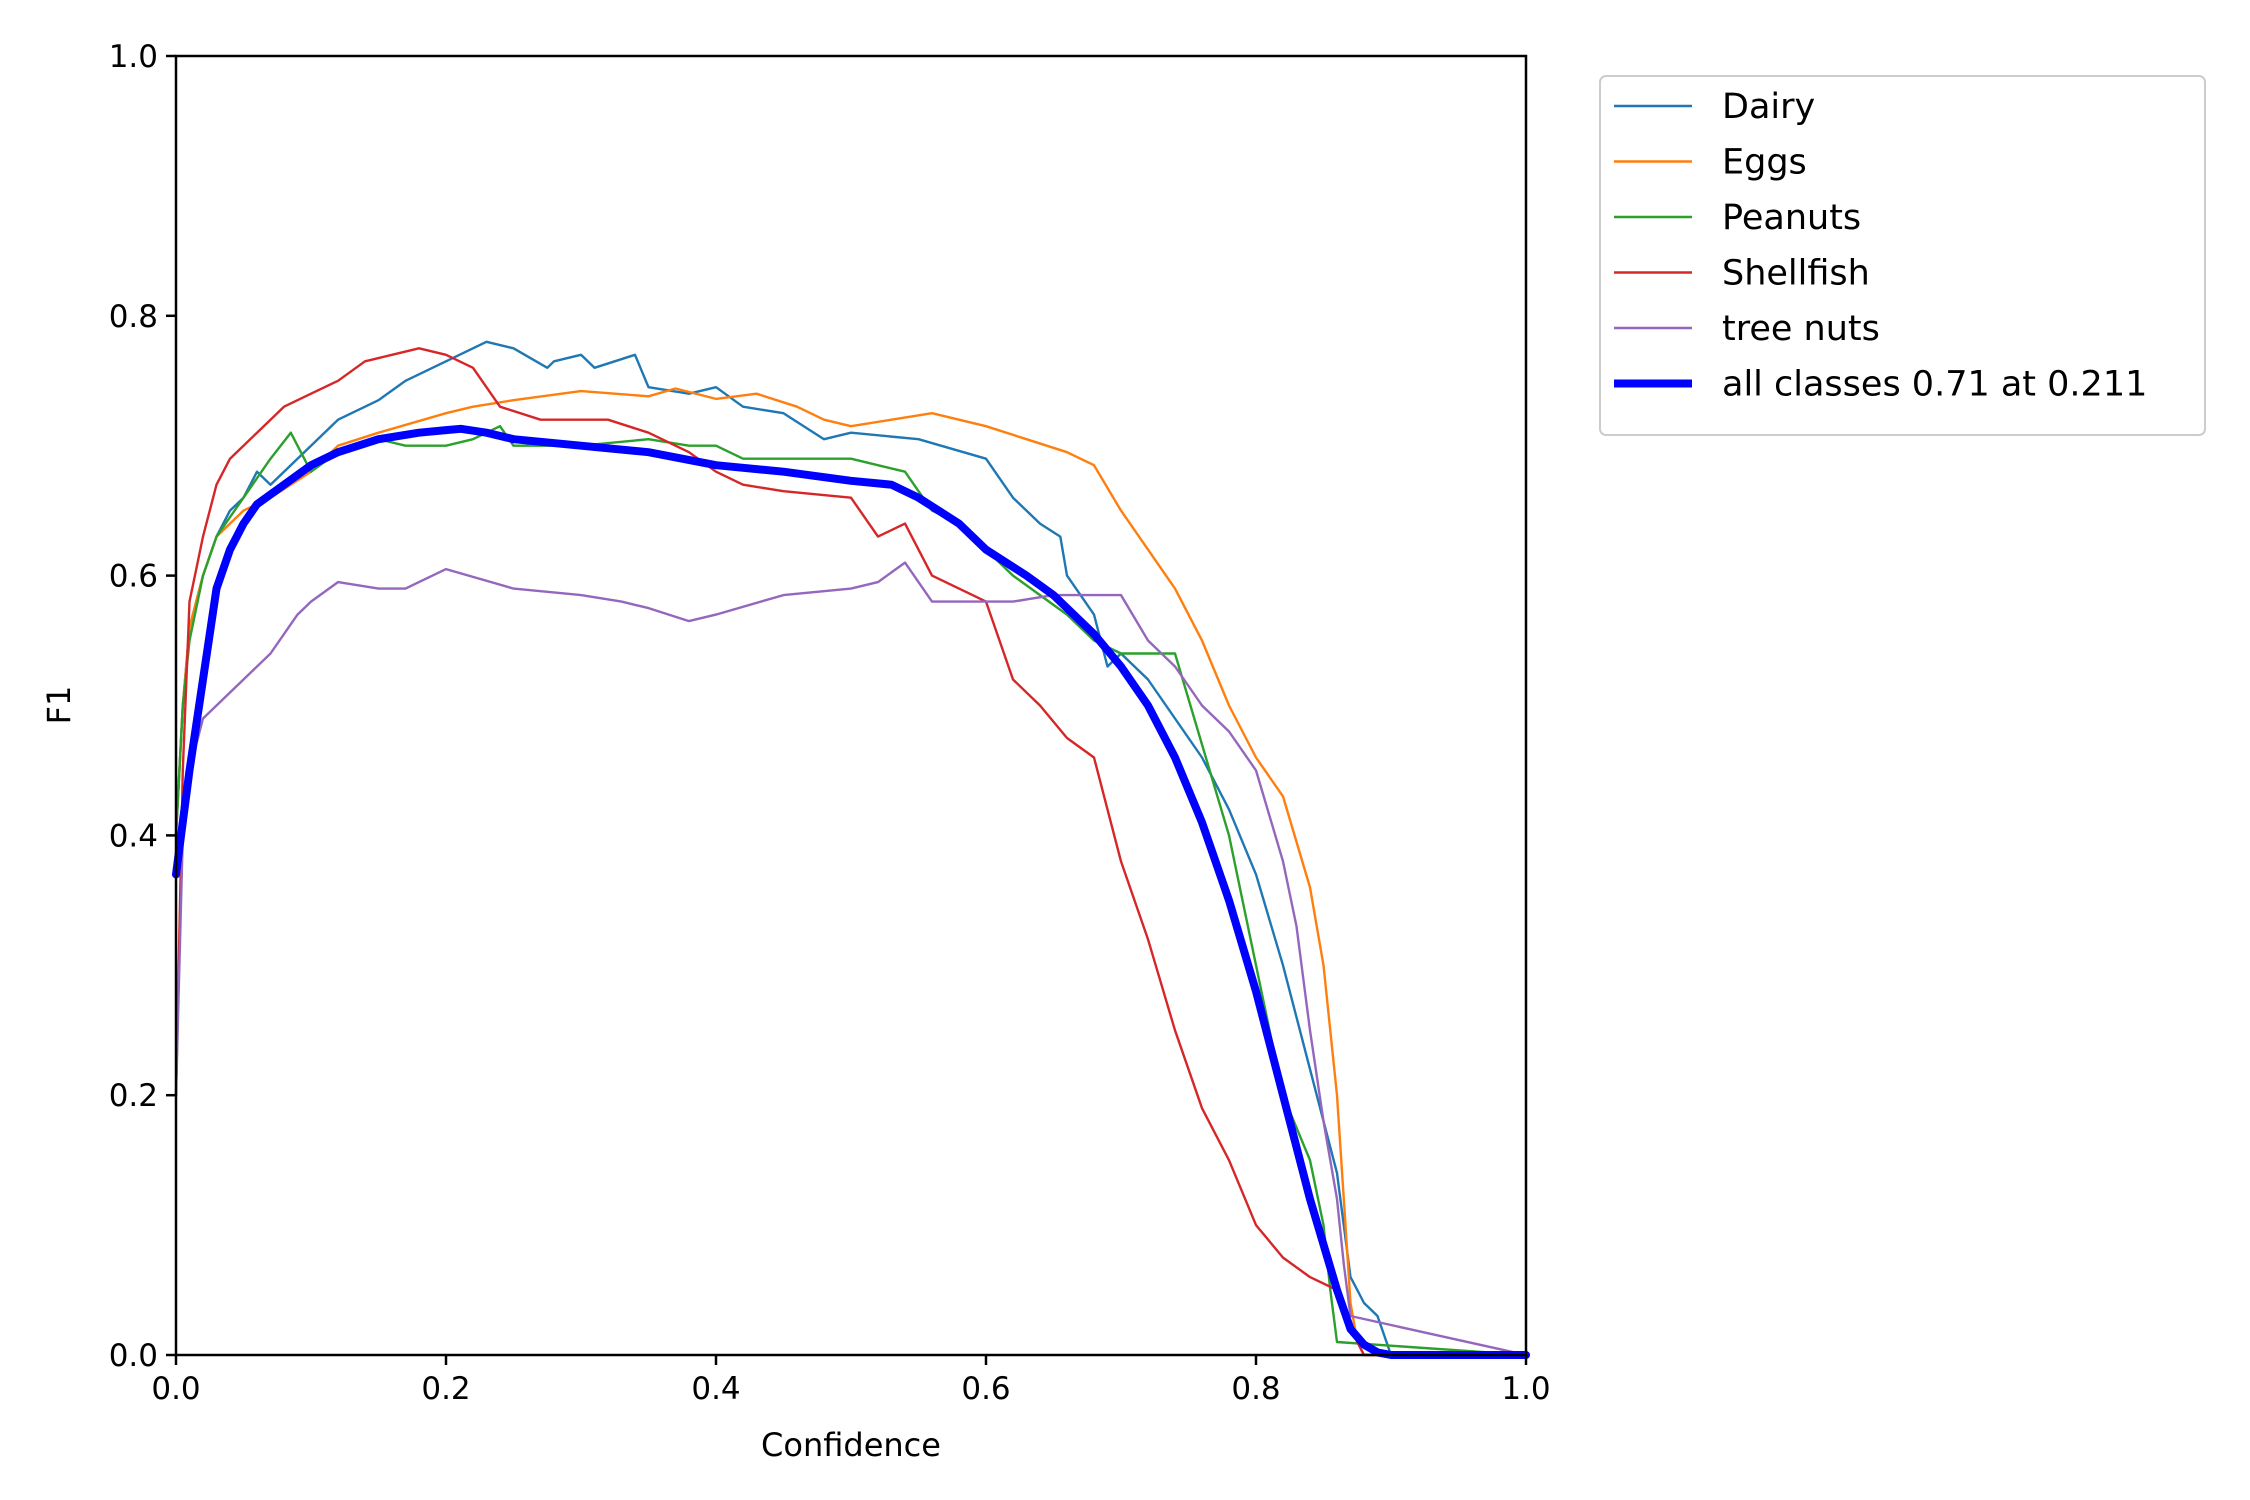 This screenshot has width=2250, height=1500. I want to click on y-tick-label: 0.2, so click(133, 1096).